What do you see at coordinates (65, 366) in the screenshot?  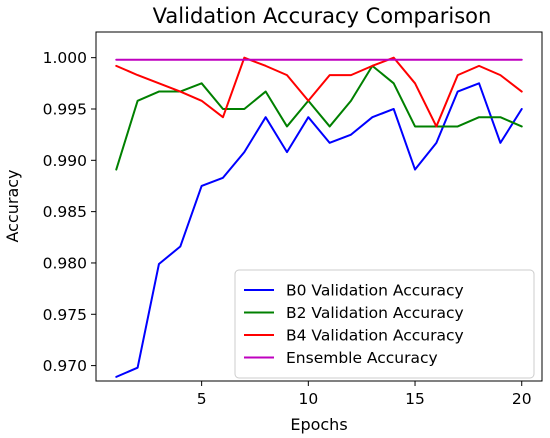 I see `y-tick-label: 0.970` at bounding box center [65, 366].